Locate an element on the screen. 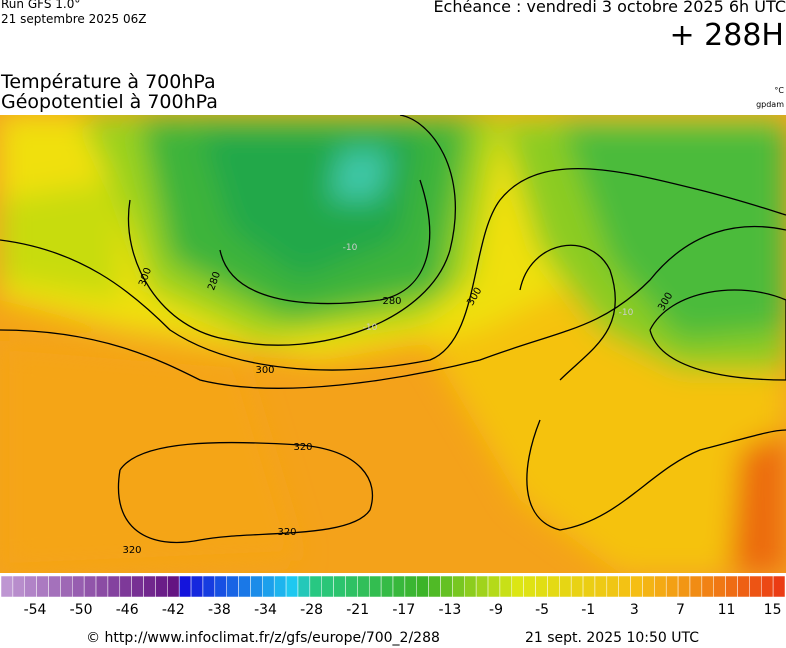 The width and height of the screenshot is (786, 648). colorbar-label: -17 is located at coordinates (403, 610).